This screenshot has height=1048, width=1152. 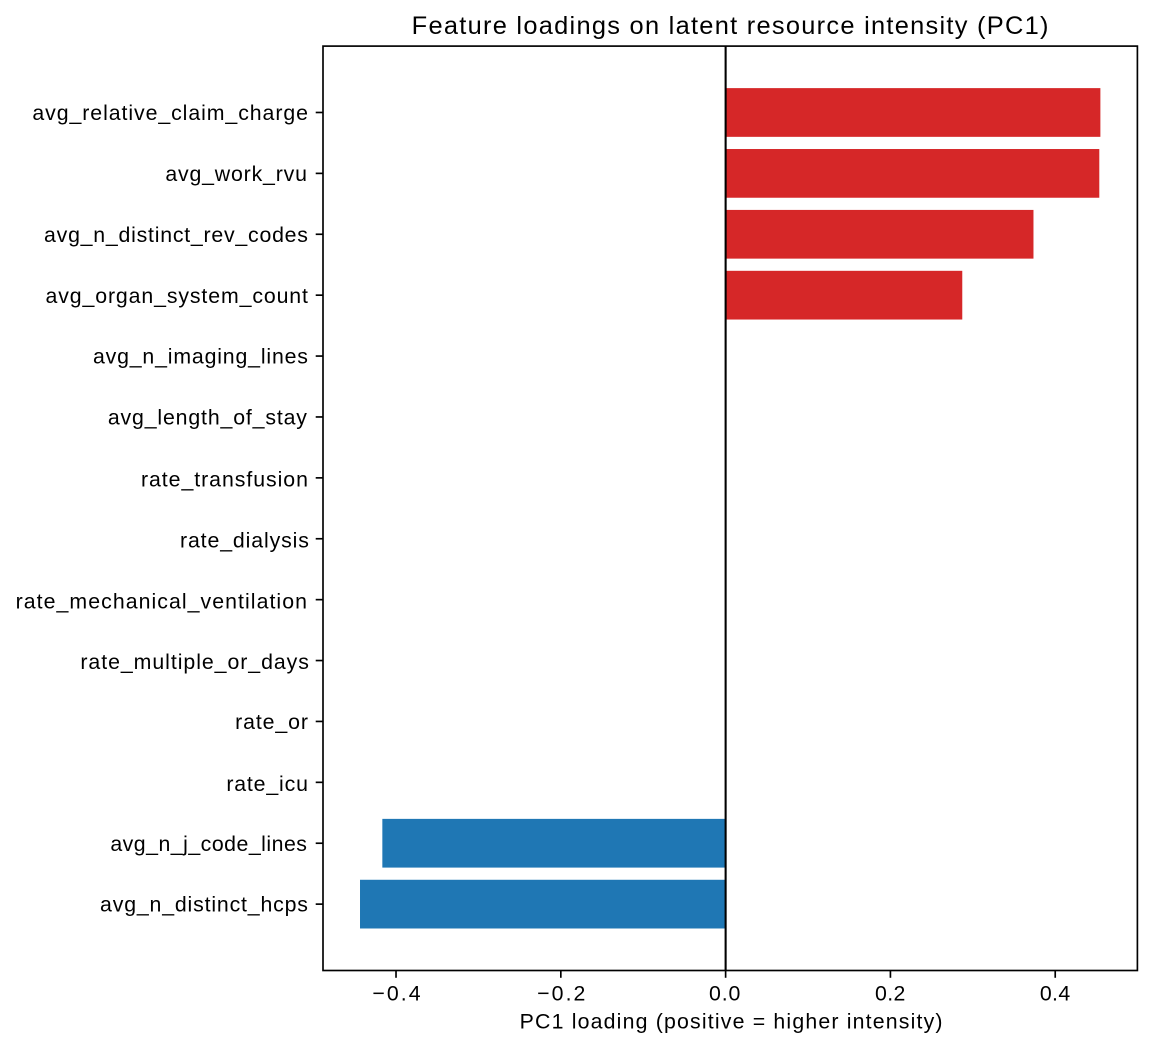 I want to click on svg-text: rate_transfusion, so click(x=225, y=479).